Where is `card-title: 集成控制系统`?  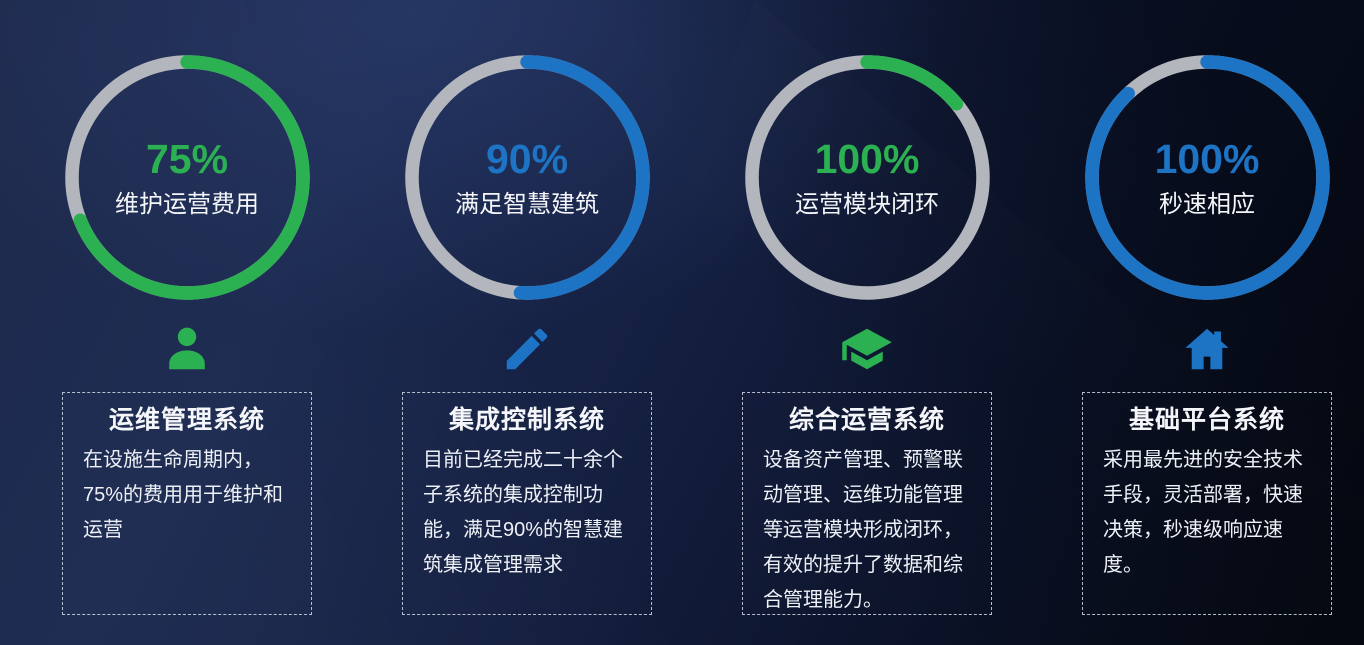
card-title: 集成控制系统 is located at coordinates (526, 420).